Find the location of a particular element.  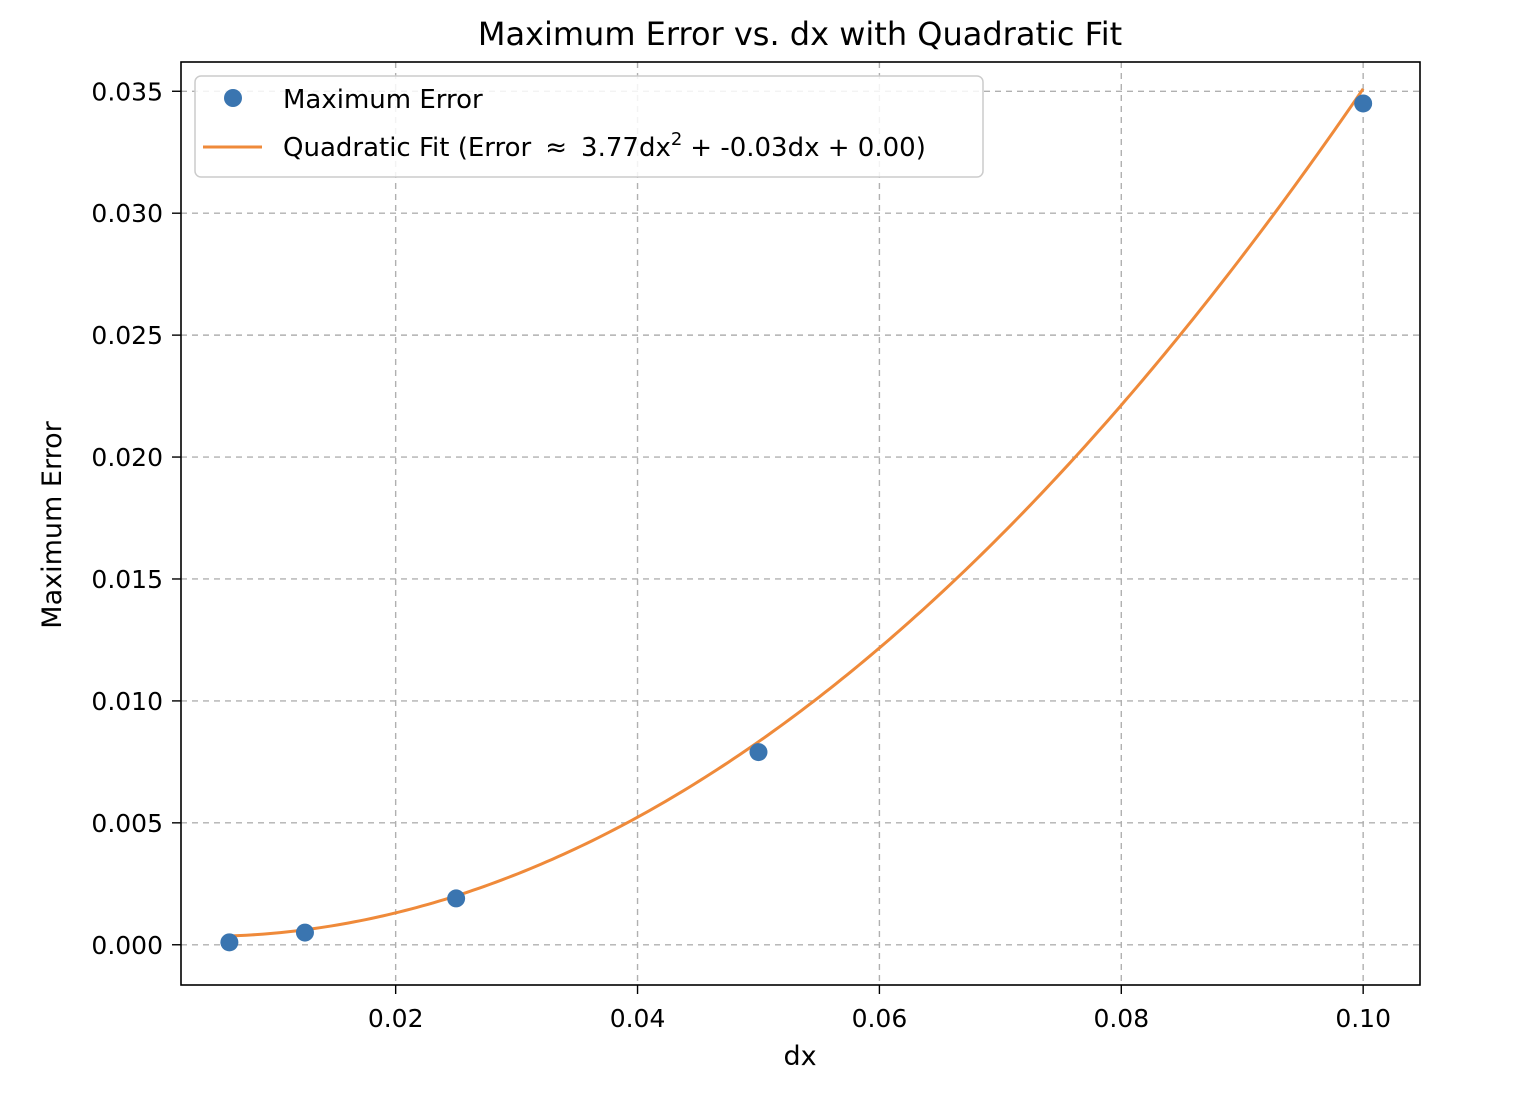

x-axis-label: dx is located at coordinates (799, 1056).